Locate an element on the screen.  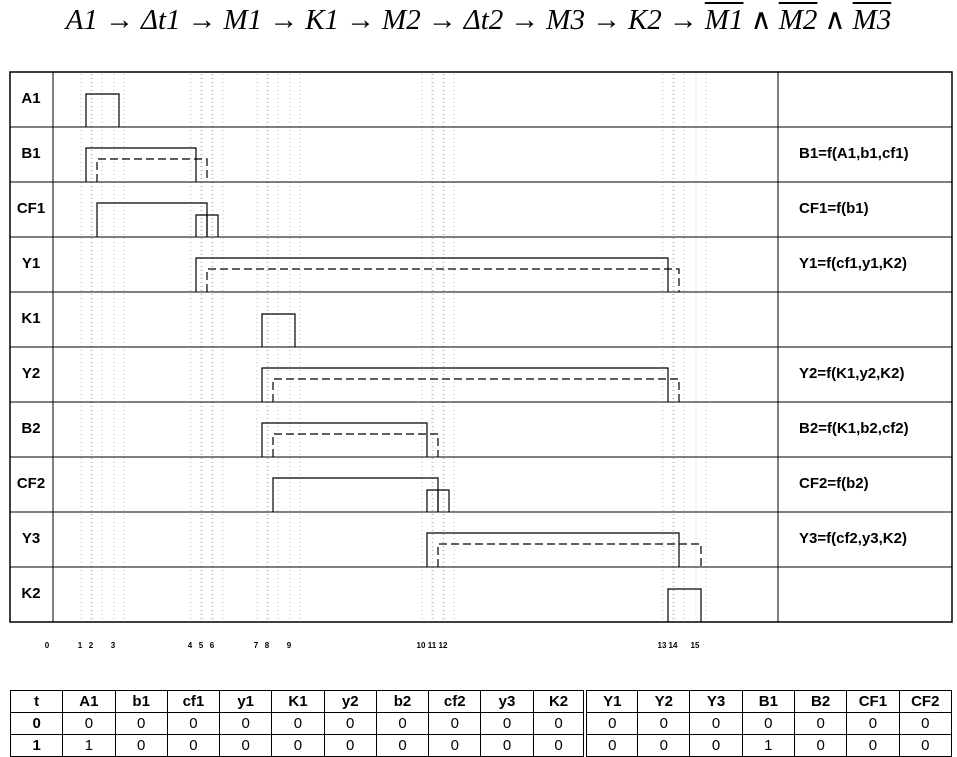
formula-term: M3 is located at coordinates (565, 20).